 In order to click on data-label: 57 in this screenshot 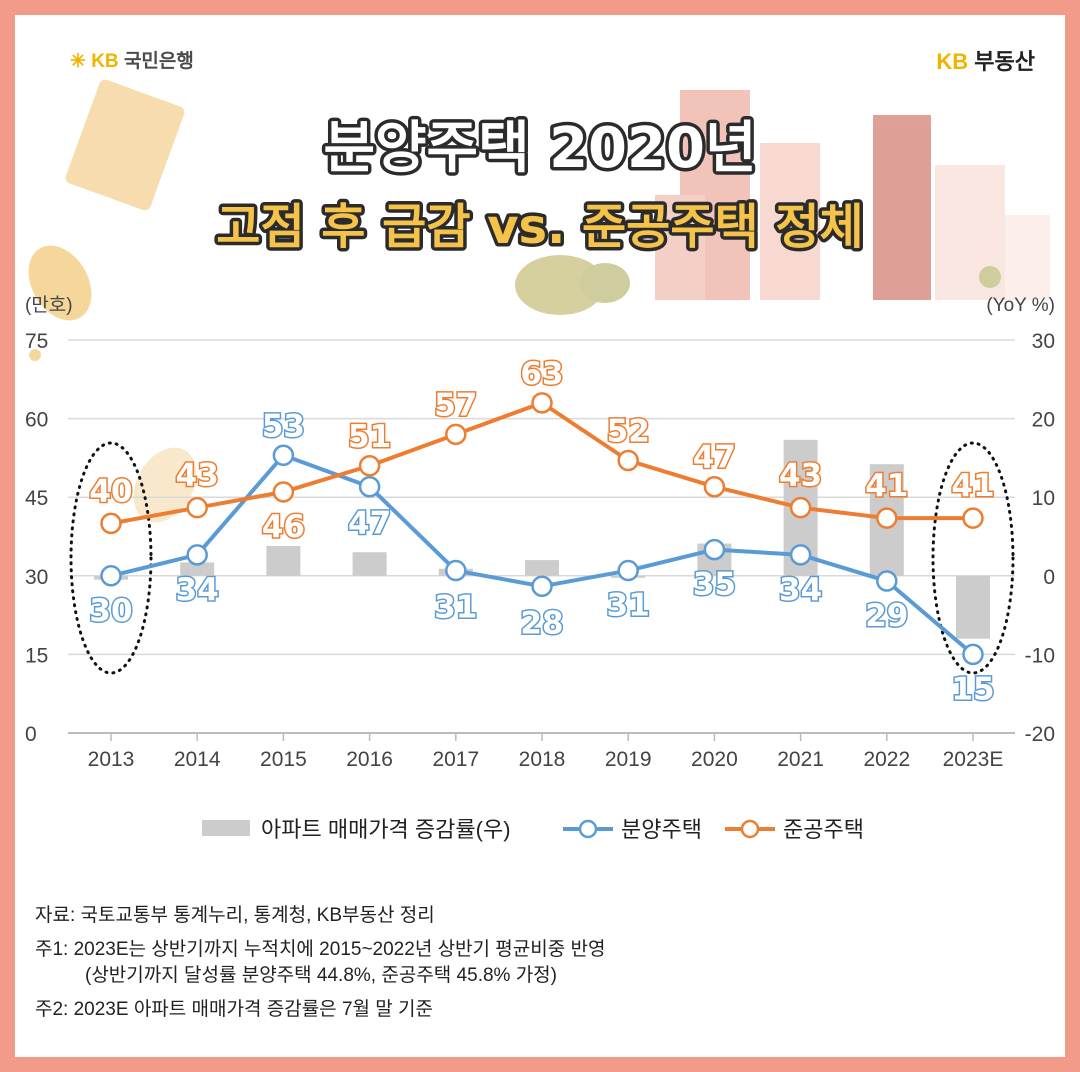, I will do `click(455, 405)`.